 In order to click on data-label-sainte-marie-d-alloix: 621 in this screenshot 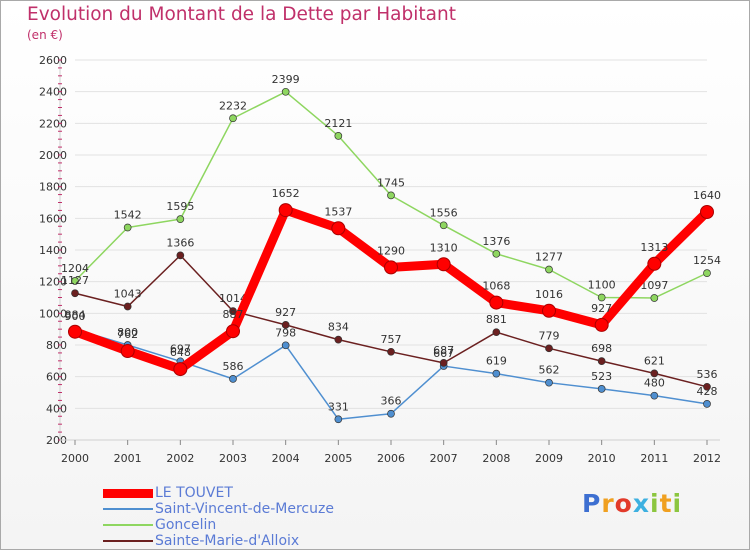, I will do `click(654, 360)`.